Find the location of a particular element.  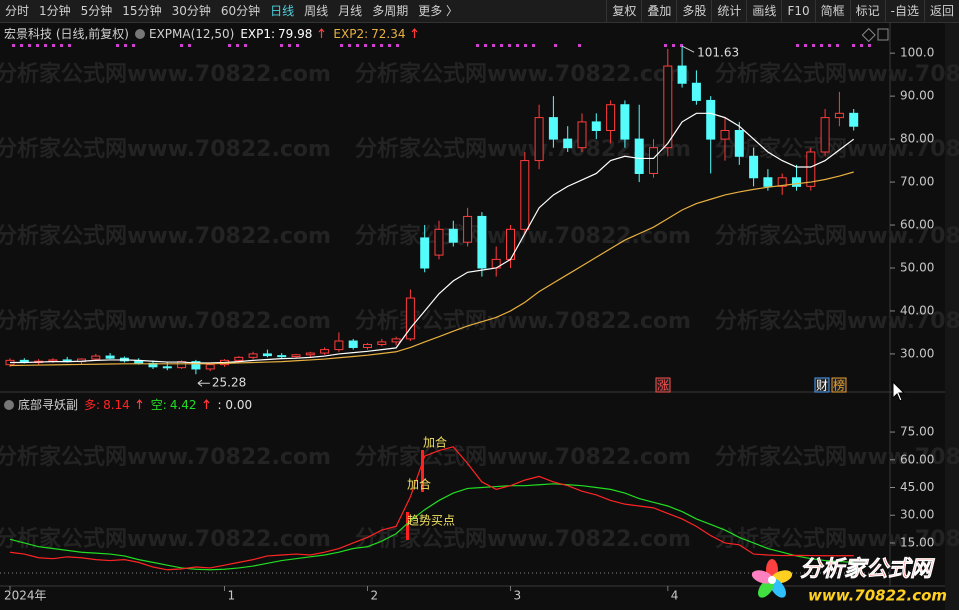

period-tab: 更多 〉 is located at coordinates (438, 11).